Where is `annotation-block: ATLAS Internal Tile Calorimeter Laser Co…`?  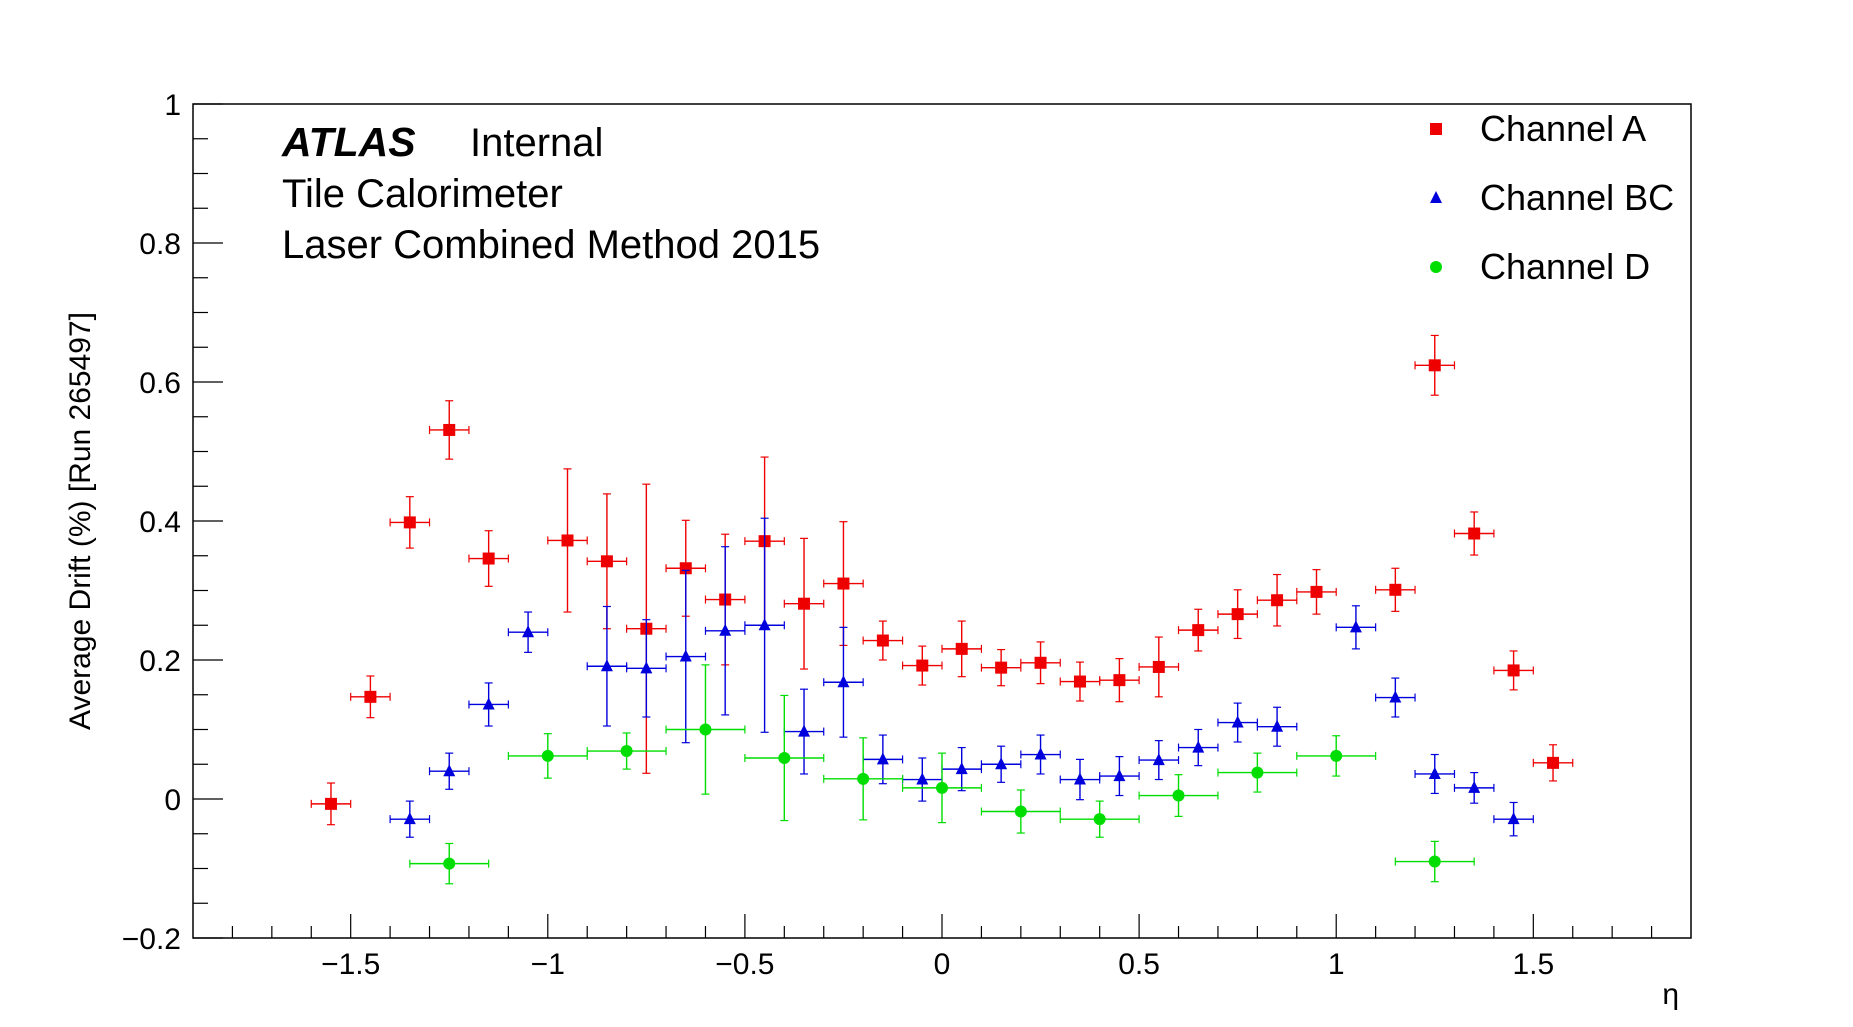 annotation-block: ATLAS Internal Tile Calorimeter Laser Co… is located at coordinates (550, 193).